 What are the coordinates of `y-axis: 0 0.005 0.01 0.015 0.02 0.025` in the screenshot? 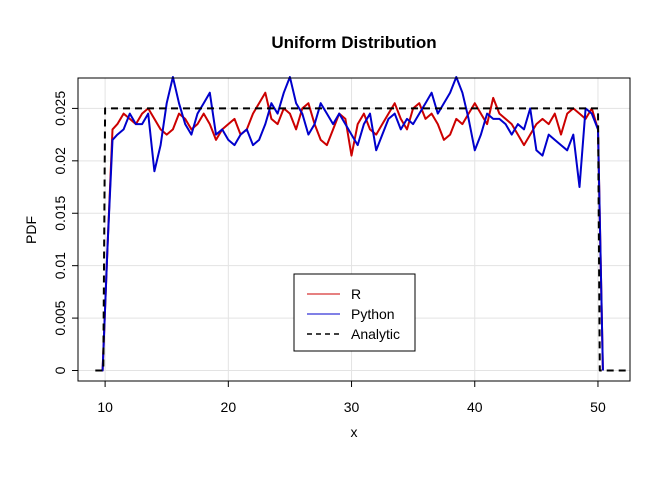 It's located at (65, 232).